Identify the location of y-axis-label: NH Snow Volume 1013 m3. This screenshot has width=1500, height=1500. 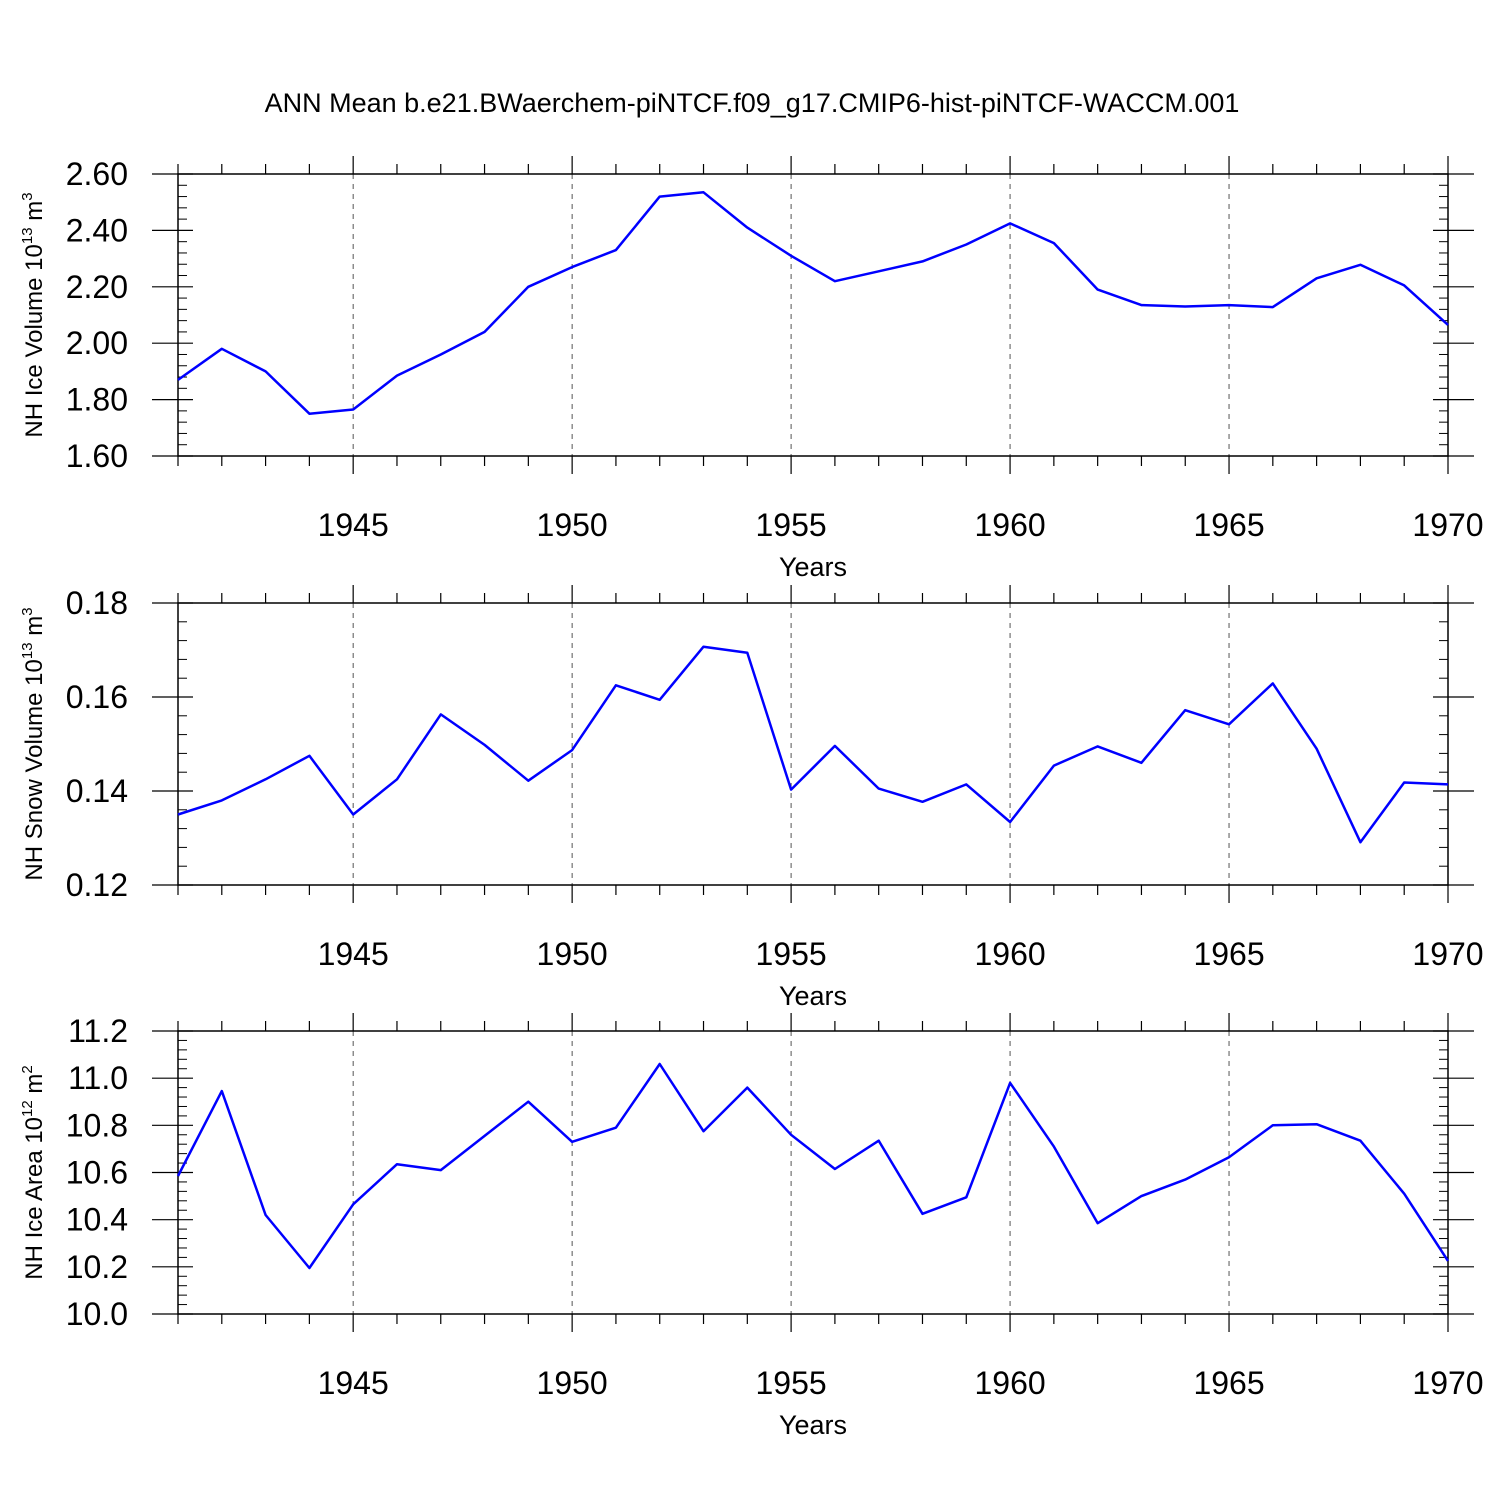
(33, 743).